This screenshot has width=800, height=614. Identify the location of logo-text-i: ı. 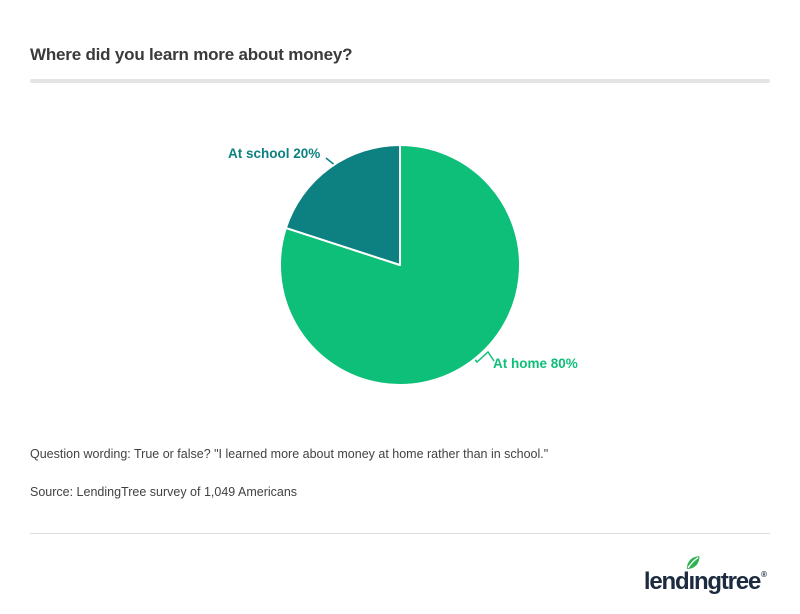
(691, 581).